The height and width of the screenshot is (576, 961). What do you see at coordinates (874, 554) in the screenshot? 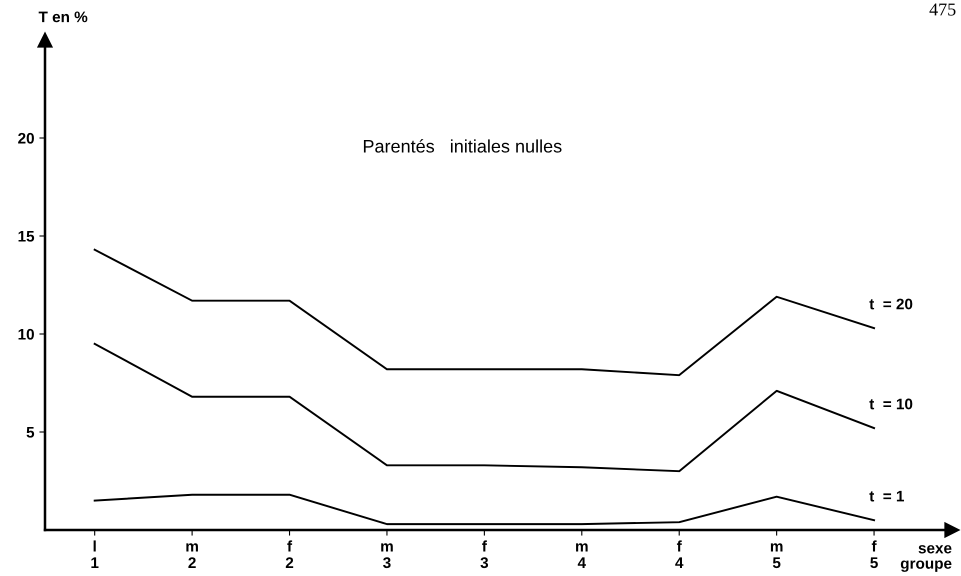
I see `x-tick-label: f 5` at bounding box center [874, 554].